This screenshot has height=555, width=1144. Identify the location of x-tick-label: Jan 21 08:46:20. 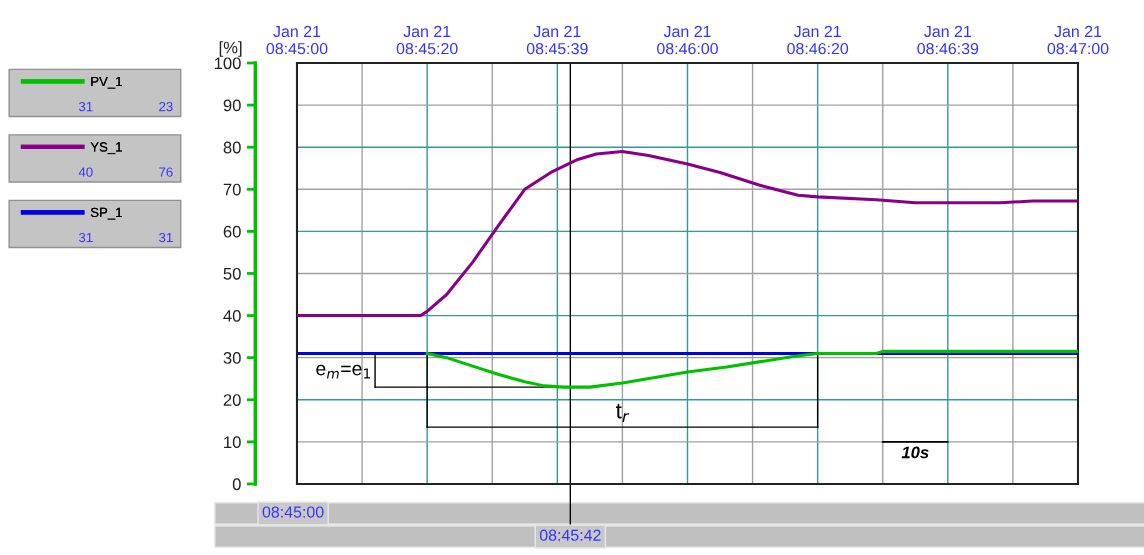
(818, 40).